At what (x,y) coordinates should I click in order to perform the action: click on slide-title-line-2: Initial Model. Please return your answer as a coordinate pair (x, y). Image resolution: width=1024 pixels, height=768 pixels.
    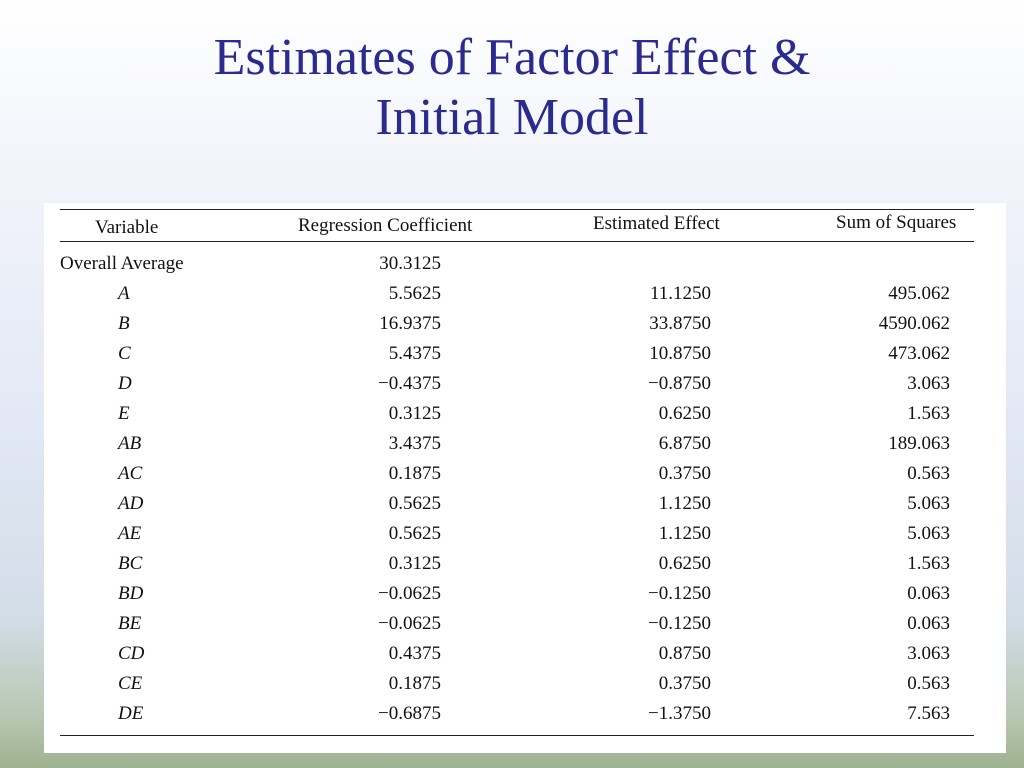
    Looking at the image, I should click on (512, 117).